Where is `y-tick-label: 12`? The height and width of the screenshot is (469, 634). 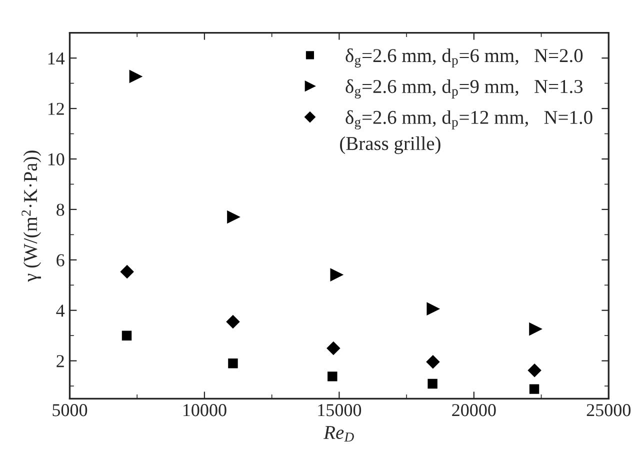
y-tick-label: 12 is located at coordinates (56, 108).